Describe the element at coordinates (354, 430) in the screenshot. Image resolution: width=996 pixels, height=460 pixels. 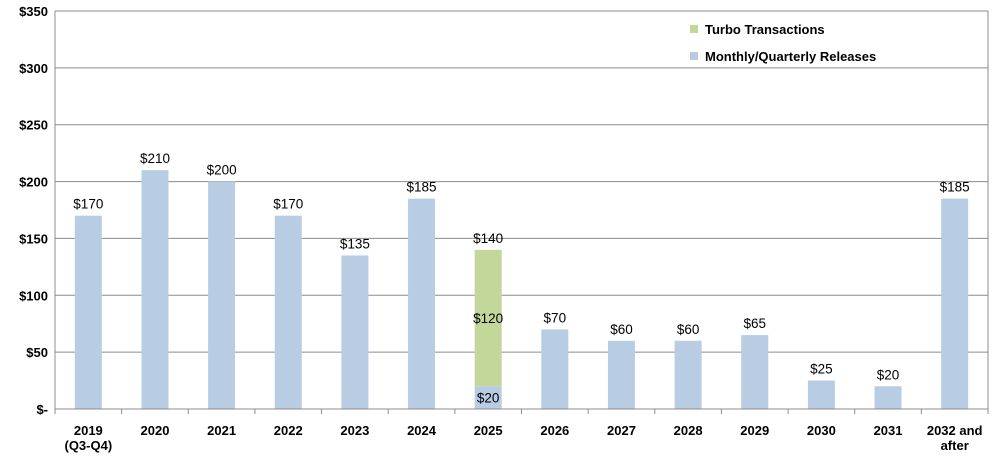
I see `x-category-label: 2023` at that location.